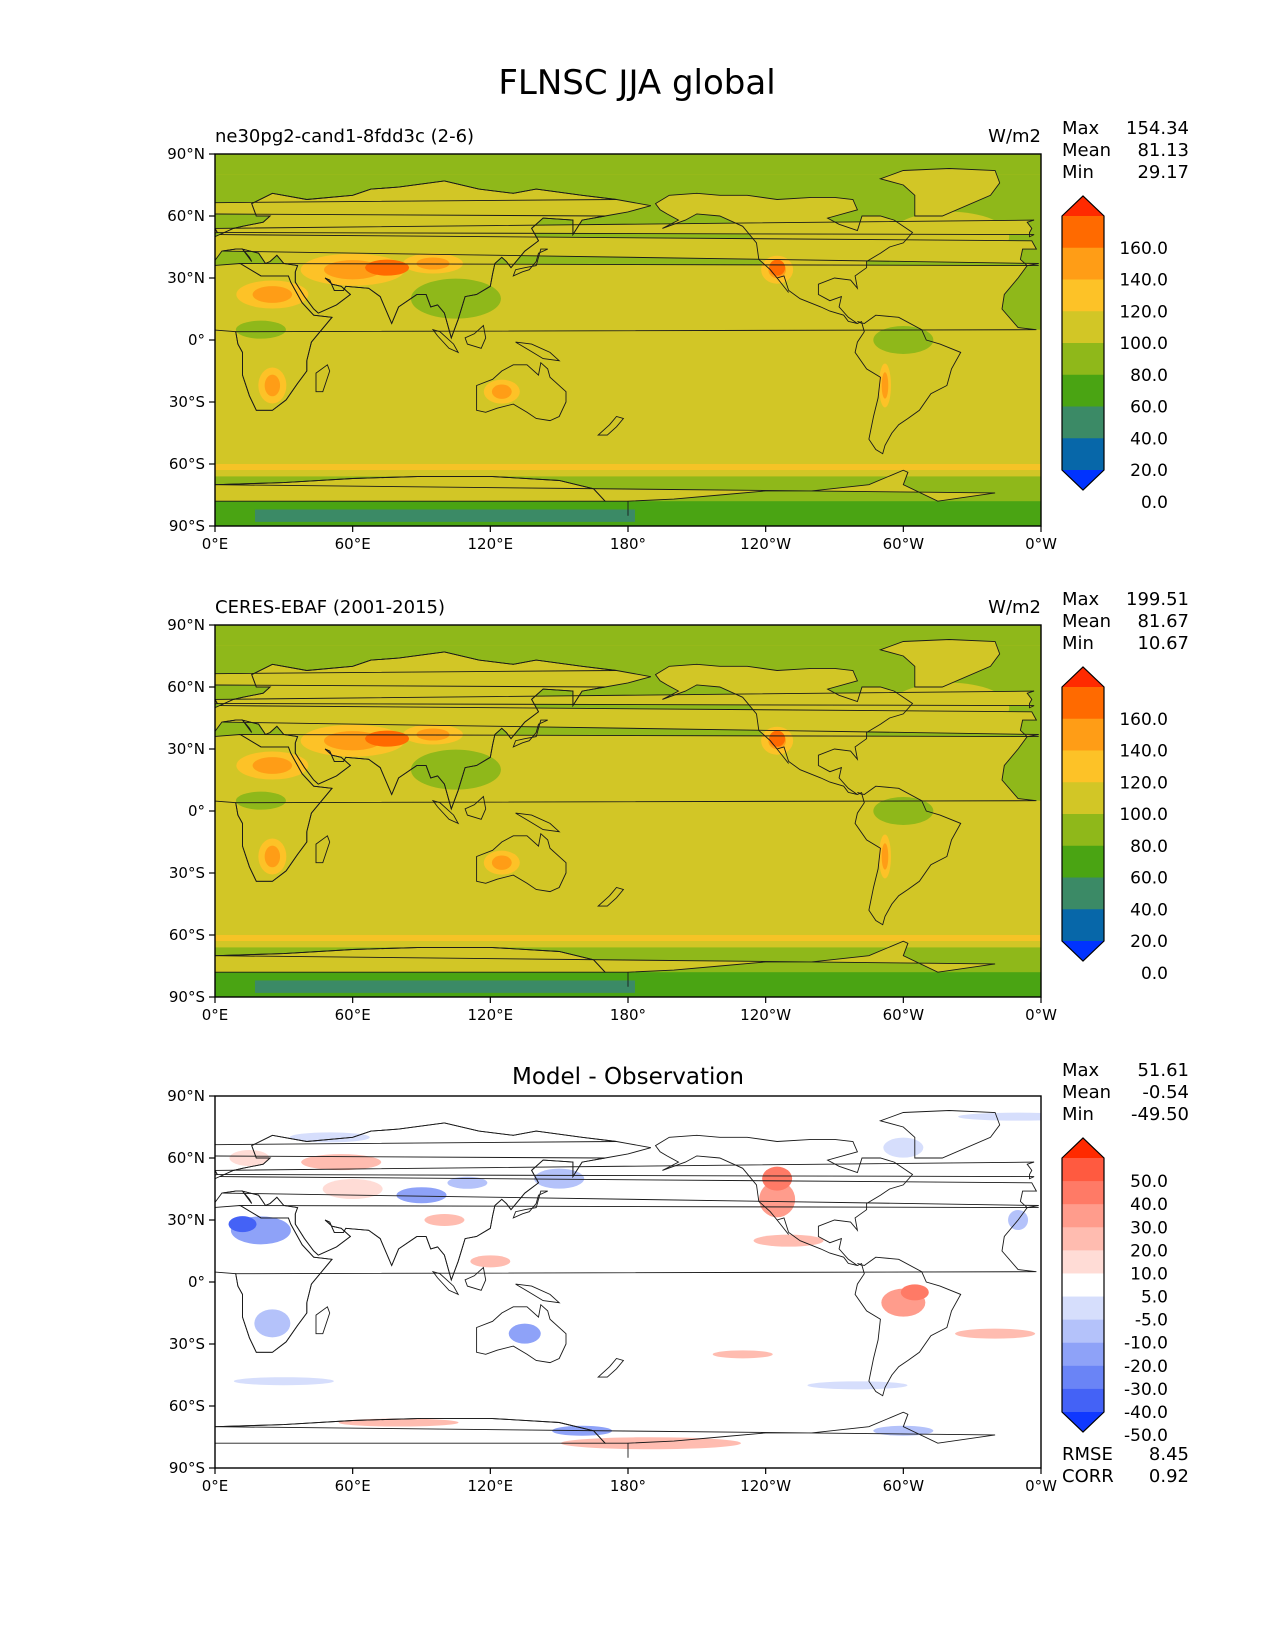  What do you see at coordinates (1160, 1114) in the screenshot?
I see `stat-value-min: -49.50` at bounding box center [1160, 1114].